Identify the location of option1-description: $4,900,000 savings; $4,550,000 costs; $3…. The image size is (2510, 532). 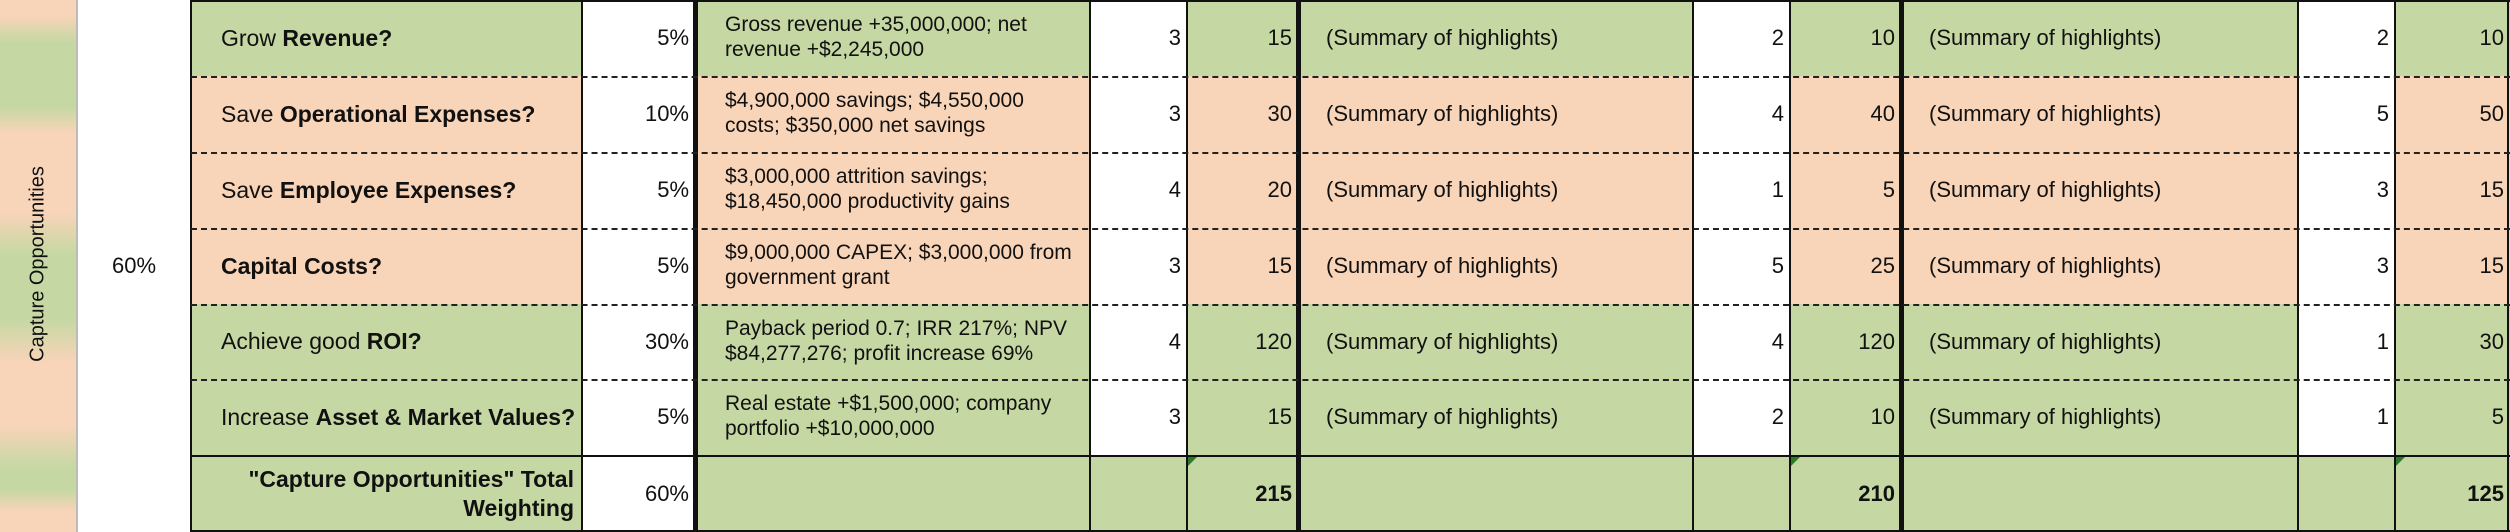
(892, 114).